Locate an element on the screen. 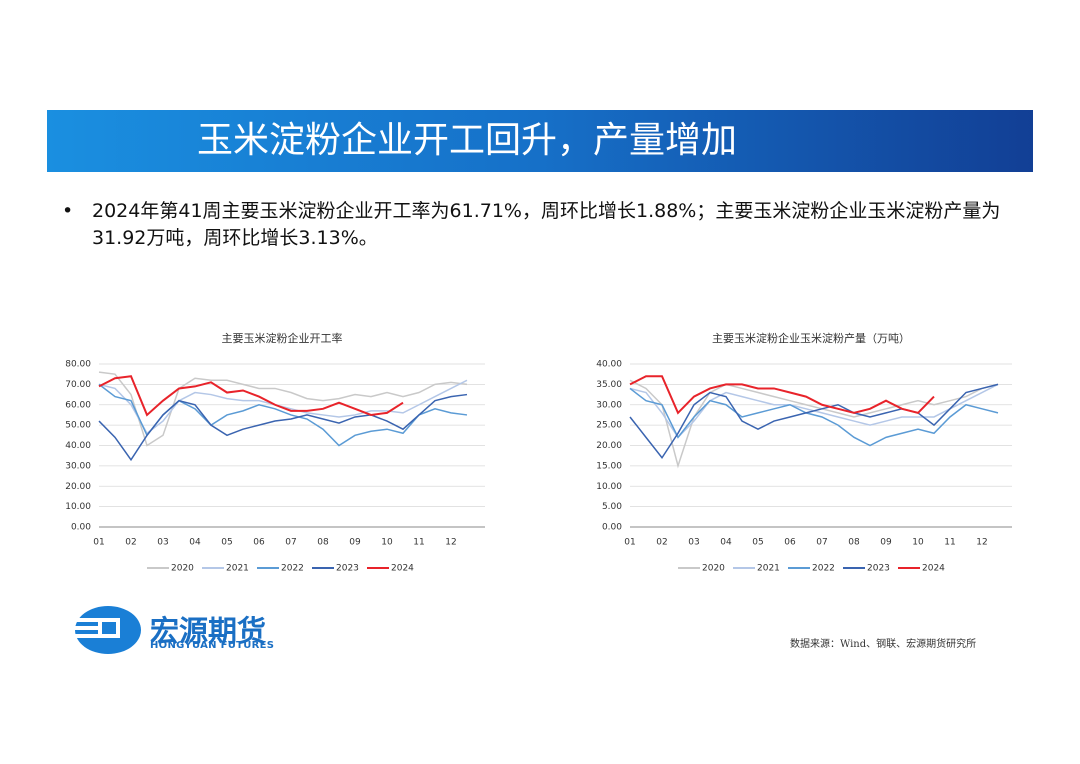 The height and width of the screenshot is (764, 1080). header-band is located at coordinates (540, 141).